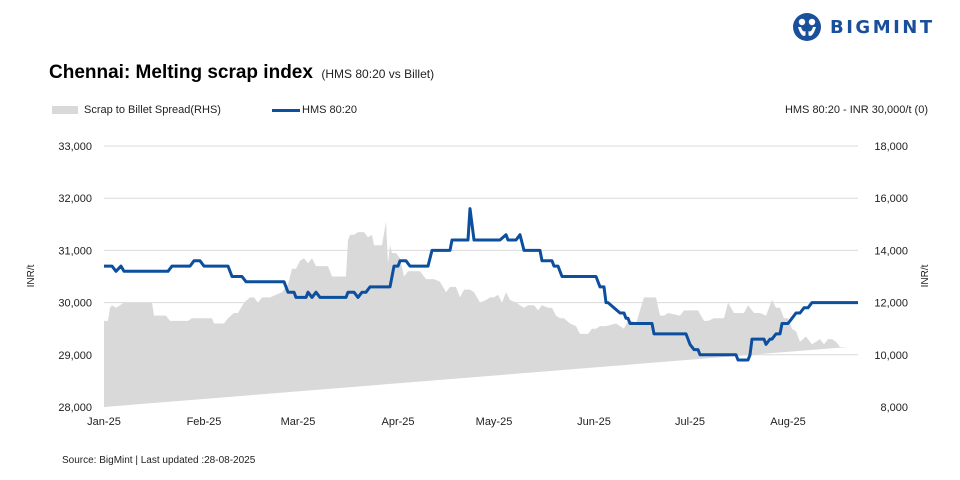 The image size is (960, 480). Describe the element at coordinates (152, 110) in the screenshot. I see `legend-label-spread: Scrap to Billet Spread(RHS)` at that location.